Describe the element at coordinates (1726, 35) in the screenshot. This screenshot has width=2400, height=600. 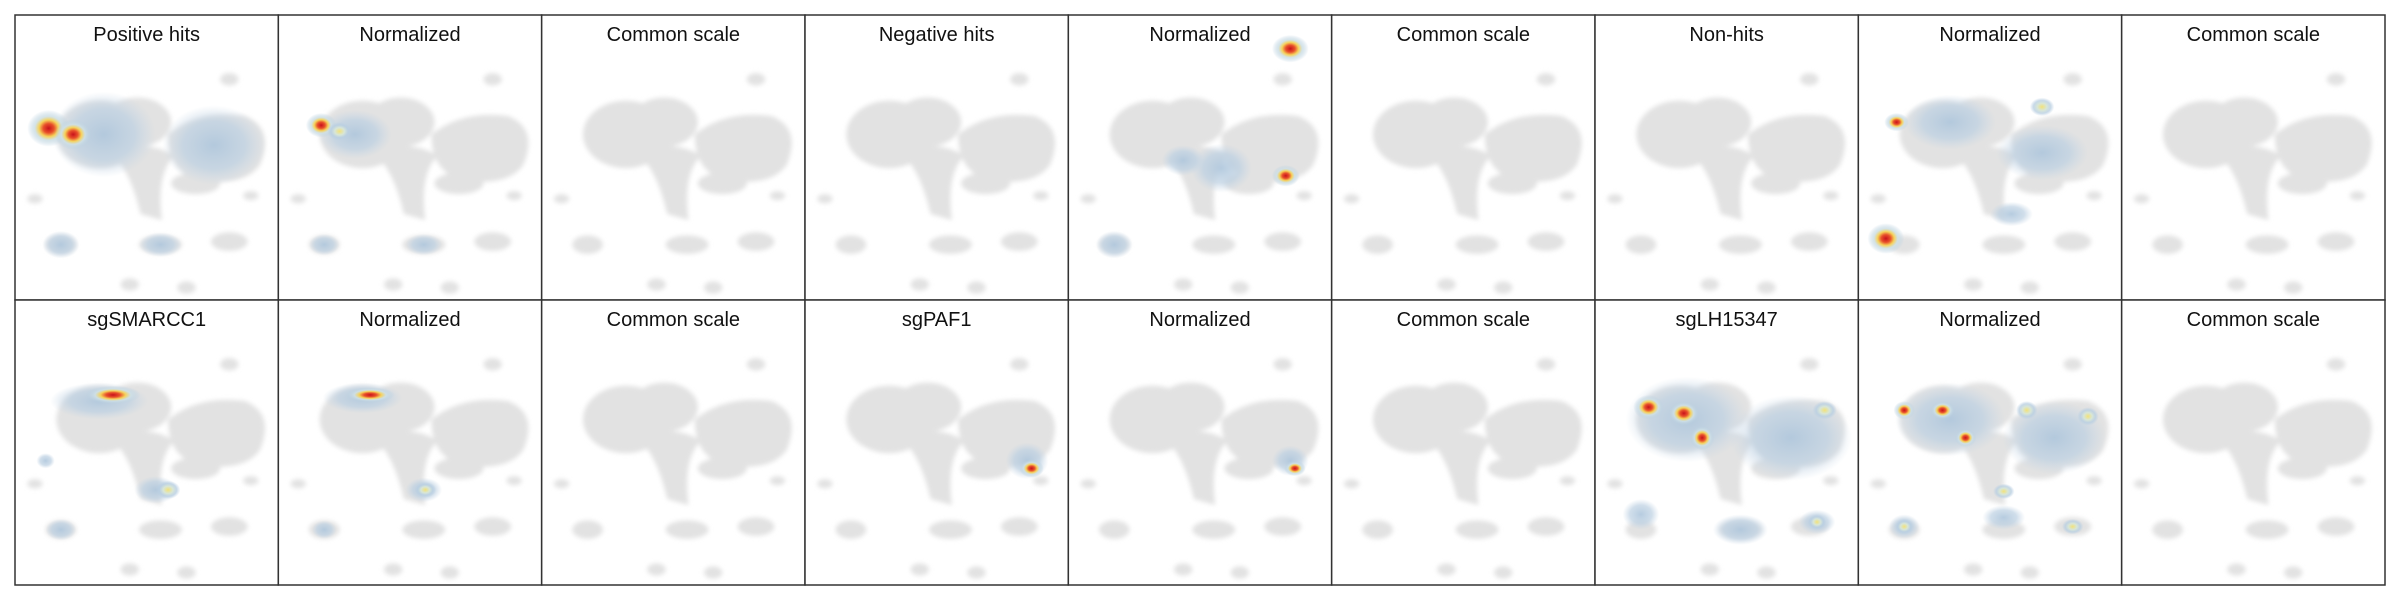
I see `panel-title: Non-hits` at that location.